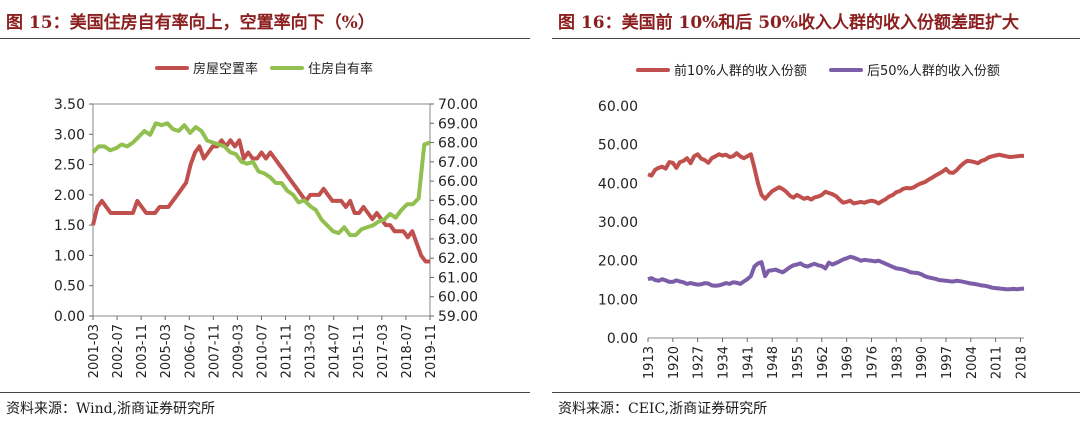  Describe the element at coordinates (111, 409) in the screenshot. I see `figure-15-source: 资料来源：Wind,浙商证券研究所` at that location.